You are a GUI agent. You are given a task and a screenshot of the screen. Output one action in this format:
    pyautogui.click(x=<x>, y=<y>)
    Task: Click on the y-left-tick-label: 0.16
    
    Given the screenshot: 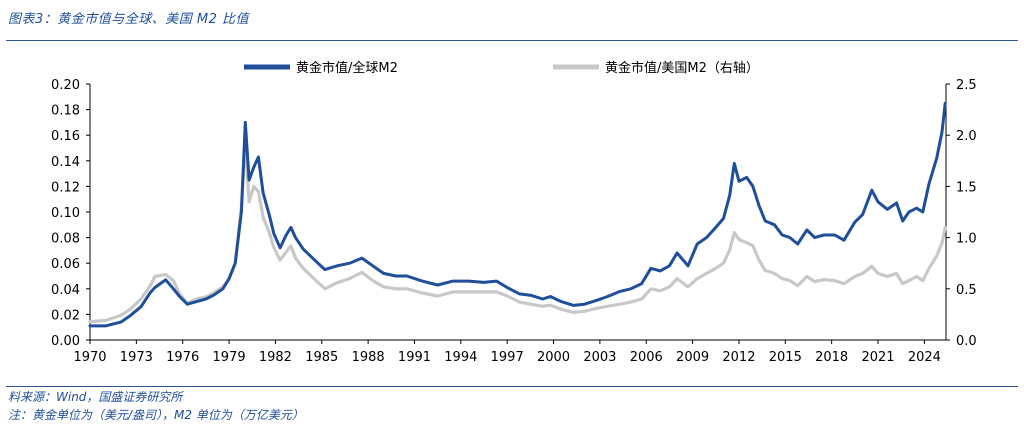 What is the action you would take?
    pyautogui.click(x=65, y=136)
    